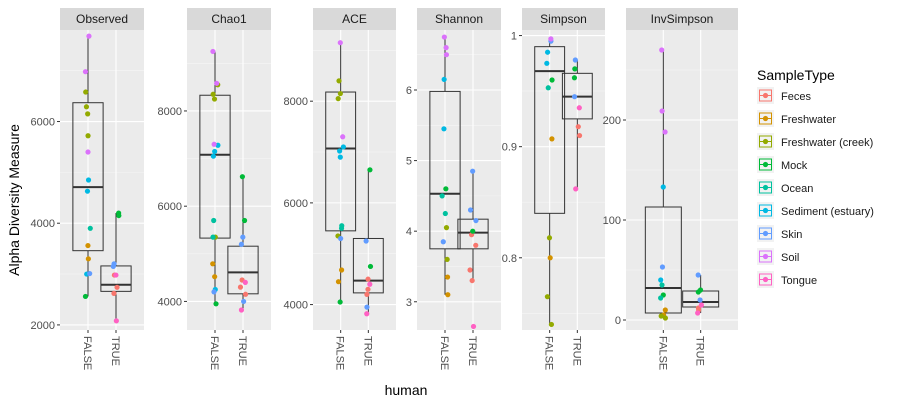  I want to click on x-tick-label: TRUE, so click(472, 351).